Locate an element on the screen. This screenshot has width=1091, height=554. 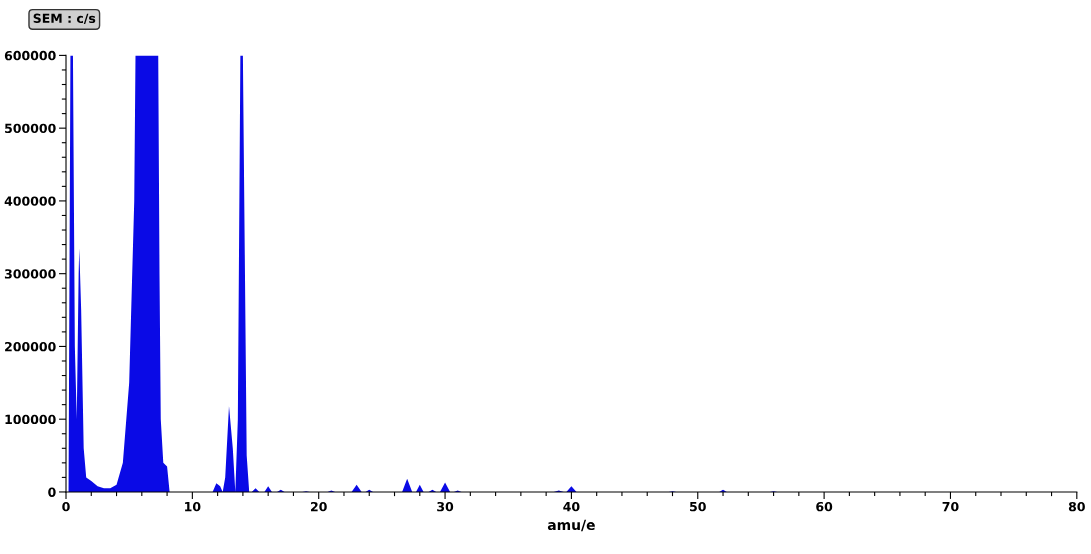
x-tick-label: 20 is located at coordinates (319, 506).